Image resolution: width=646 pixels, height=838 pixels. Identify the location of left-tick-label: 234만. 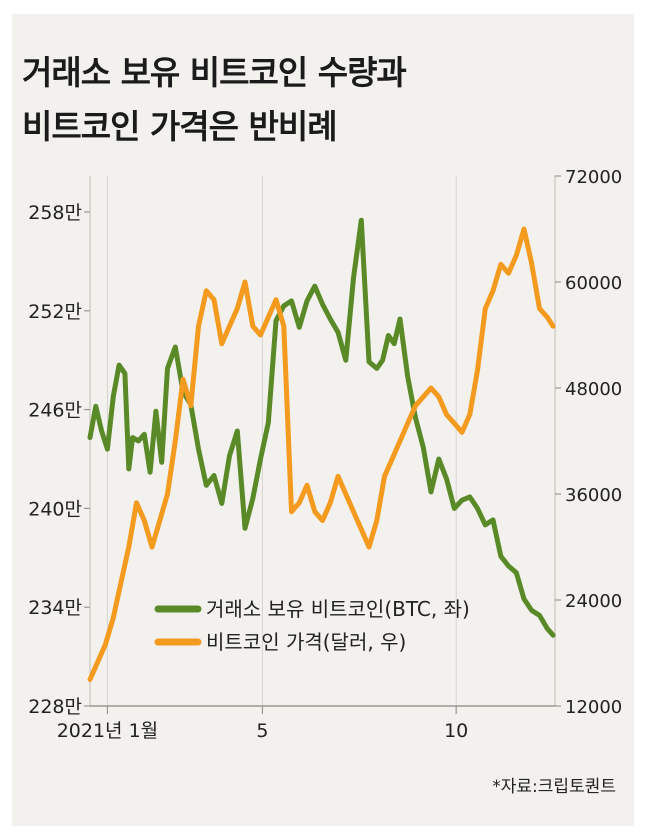
(55, 608).